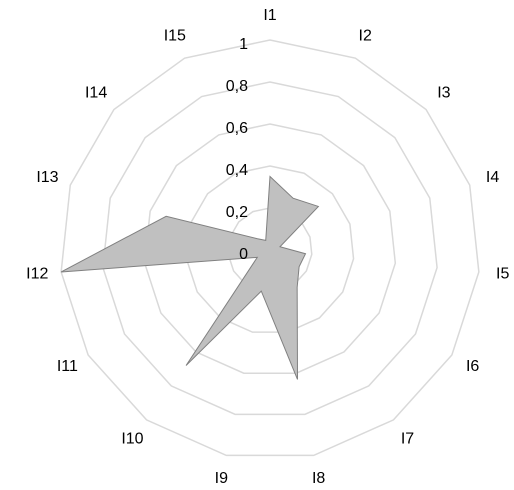 The height and width of the screenshot is (490, 514). I want to click on tick-label: 1, so click(243, 44).